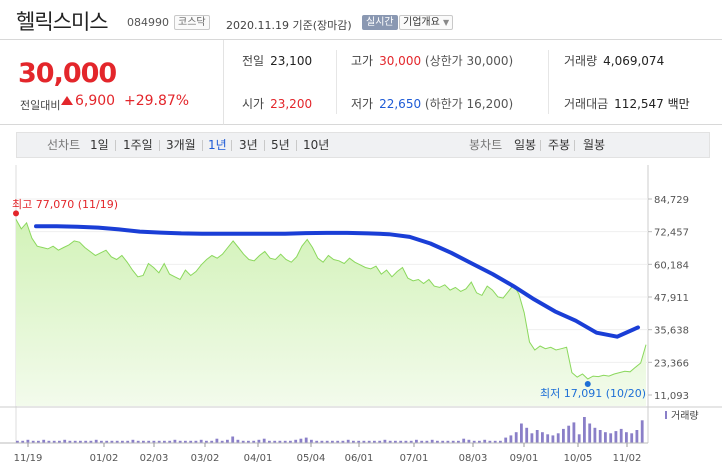  I want to click on high-annotation-label: 최고, so click(22, 204).